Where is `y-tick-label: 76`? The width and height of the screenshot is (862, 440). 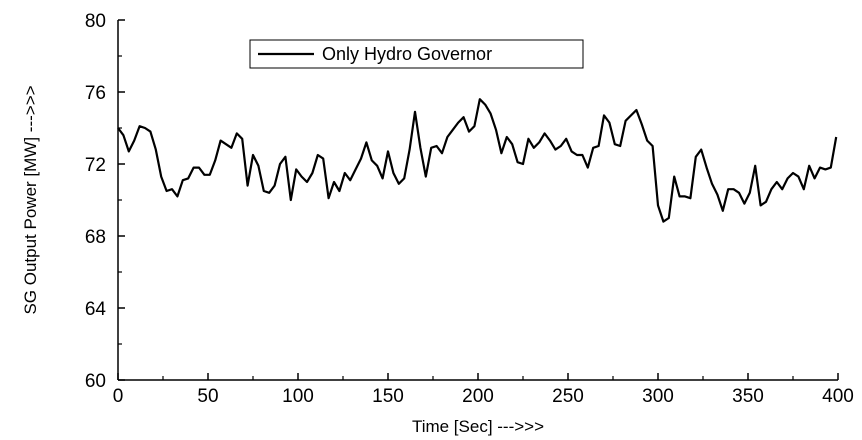 y-tick-label: 76 is located at coordinates (95, 93).